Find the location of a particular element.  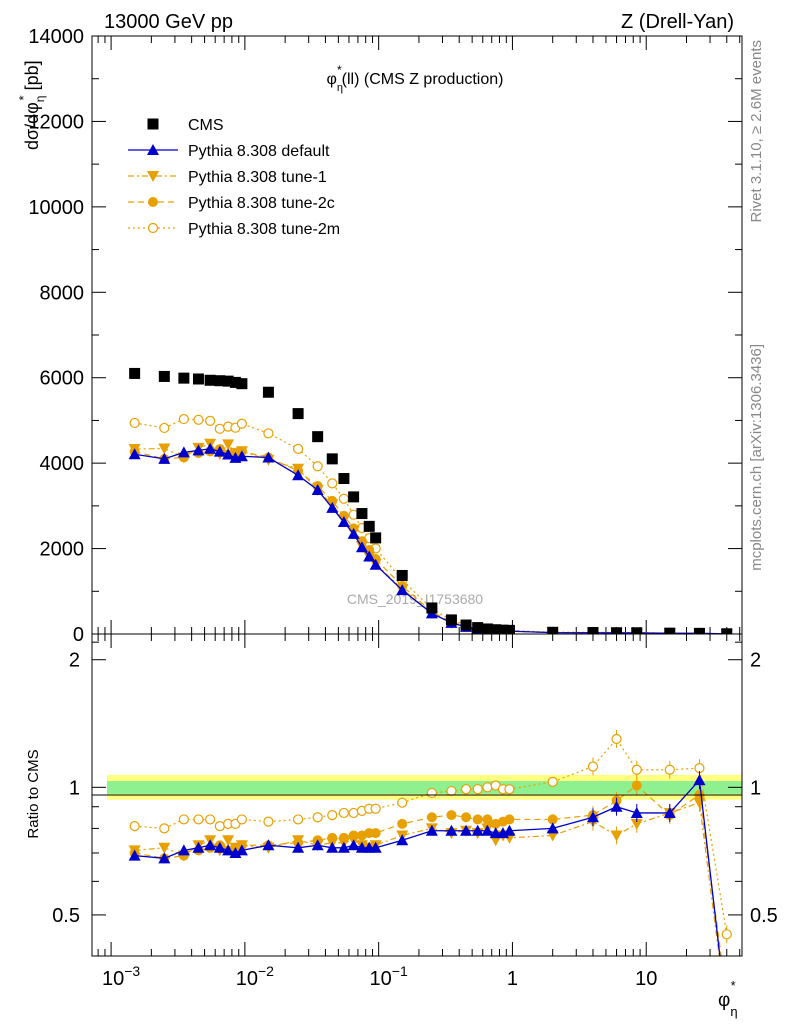

ratio-line-tune2m is located at coordinates (431, 836).